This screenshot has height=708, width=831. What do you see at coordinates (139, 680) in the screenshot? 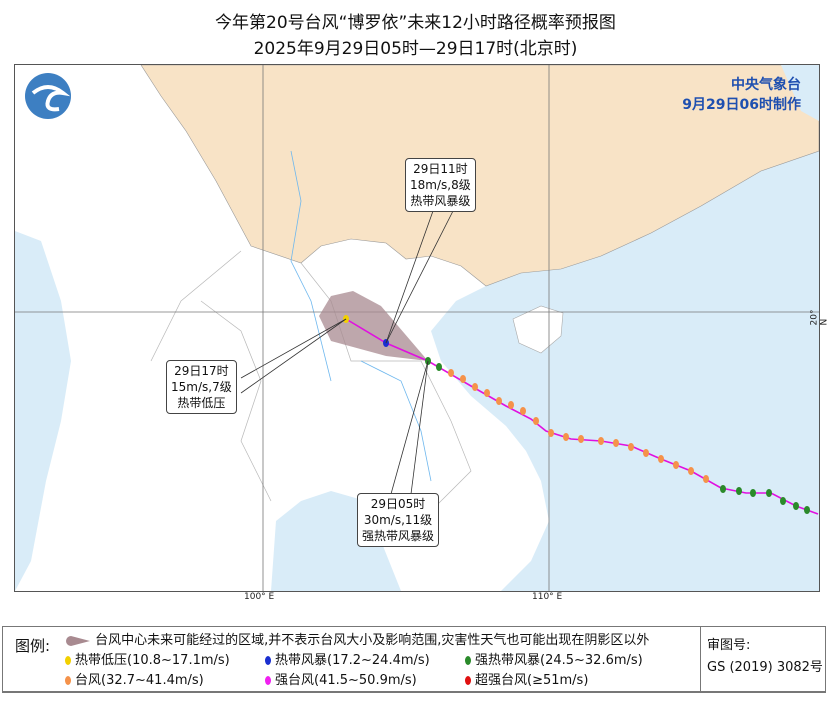
I see `legend-item-text: 台风(32.7~41.4m/s)` at bounding box center [139, 680].